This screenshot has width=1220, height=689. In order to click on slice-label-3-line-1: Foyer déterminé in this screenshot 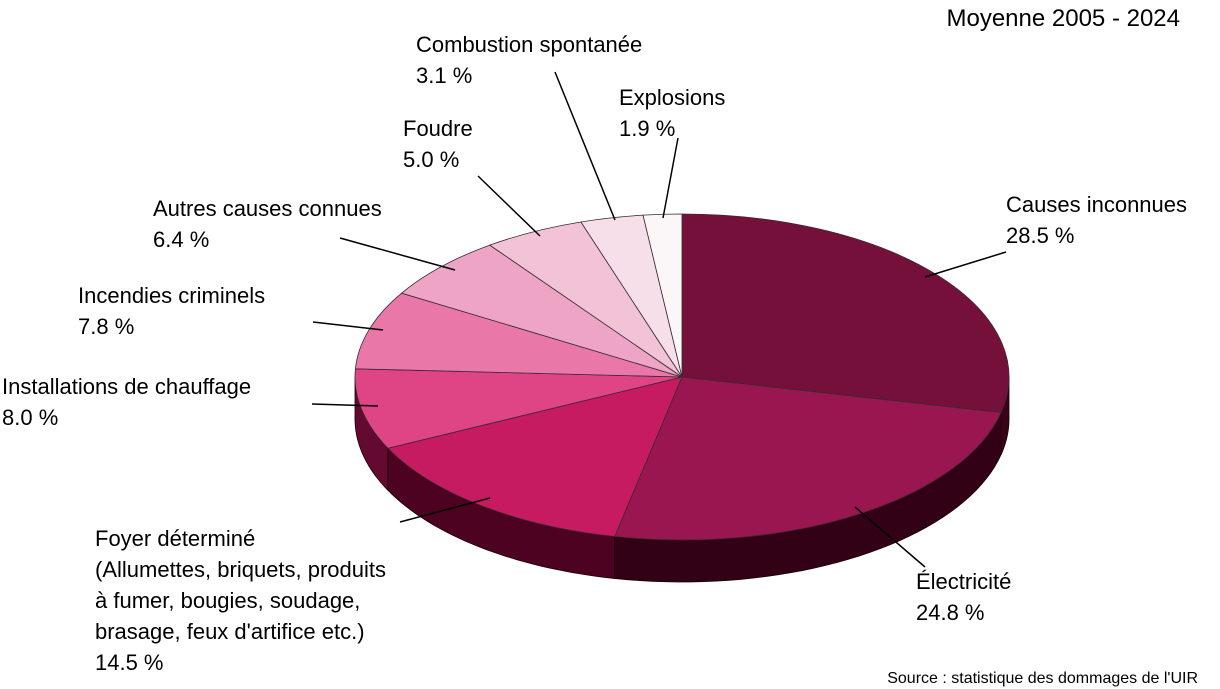, I will do `click(175, 538)`.